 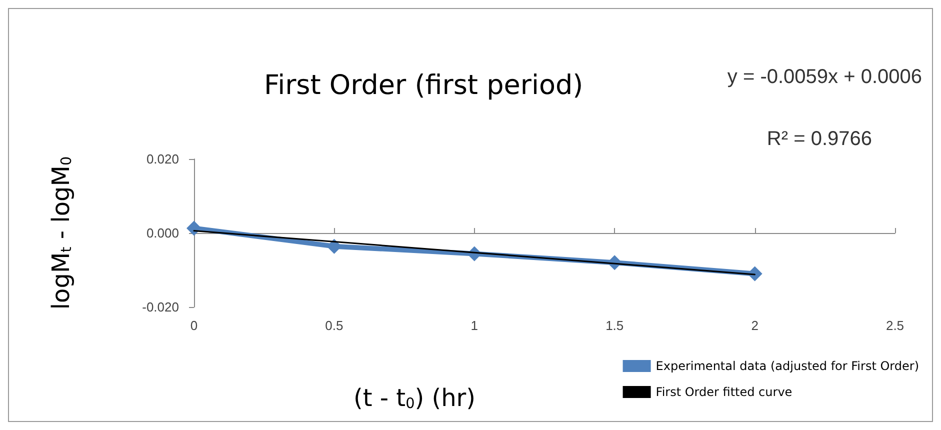 What do you see at coordinates (194, 325) in the screenshot?
I see `x-tick-label: 0` at bounding box center [194, 325].